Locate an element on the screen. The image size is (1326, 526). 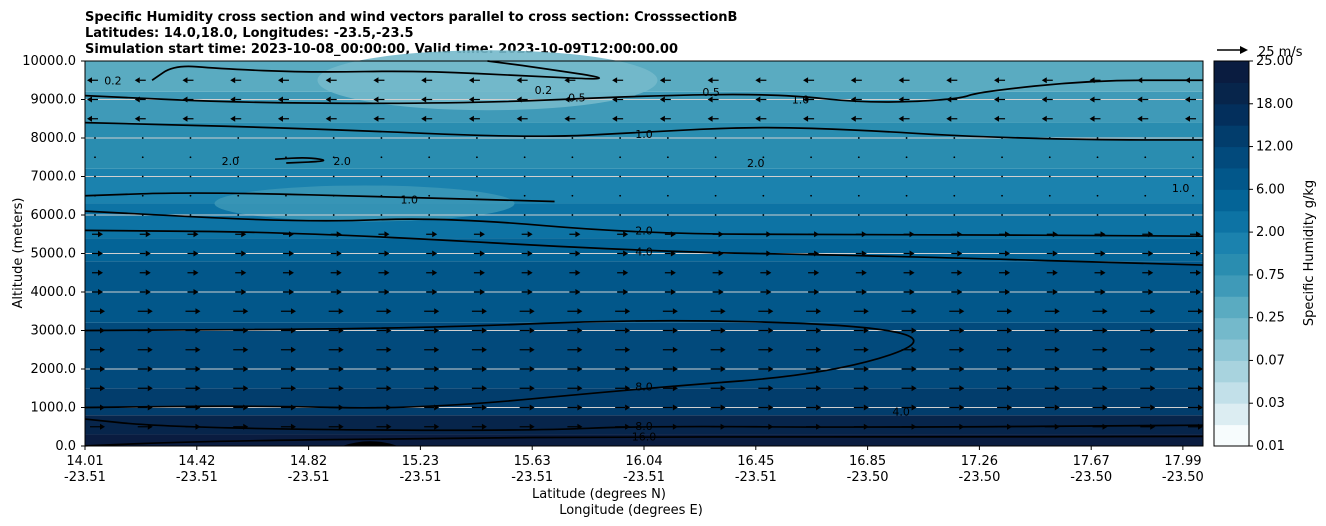
y-tick-label: 10000.0 is located at coordinates (49, 61).